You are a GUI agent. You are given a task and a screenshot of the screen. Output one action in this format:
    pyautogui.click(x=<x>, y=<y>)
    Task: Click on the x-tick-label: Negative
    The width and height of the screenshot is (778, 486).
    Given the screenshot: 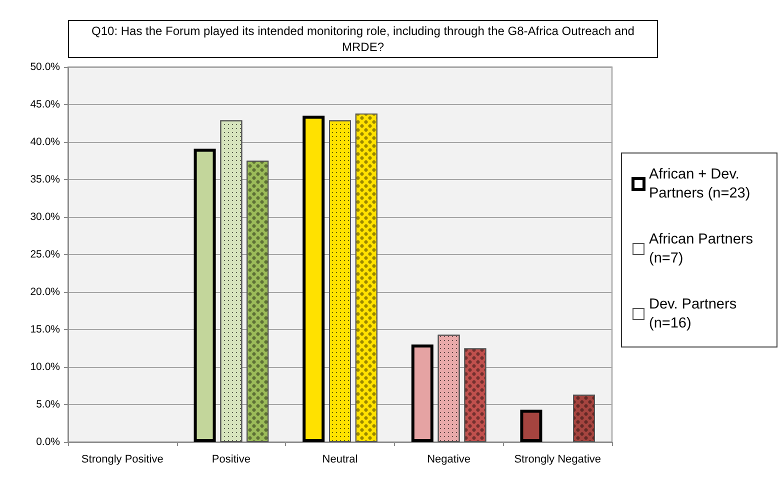 What is the action you would take?
    pyautogui.click(x=449, y=460)
    